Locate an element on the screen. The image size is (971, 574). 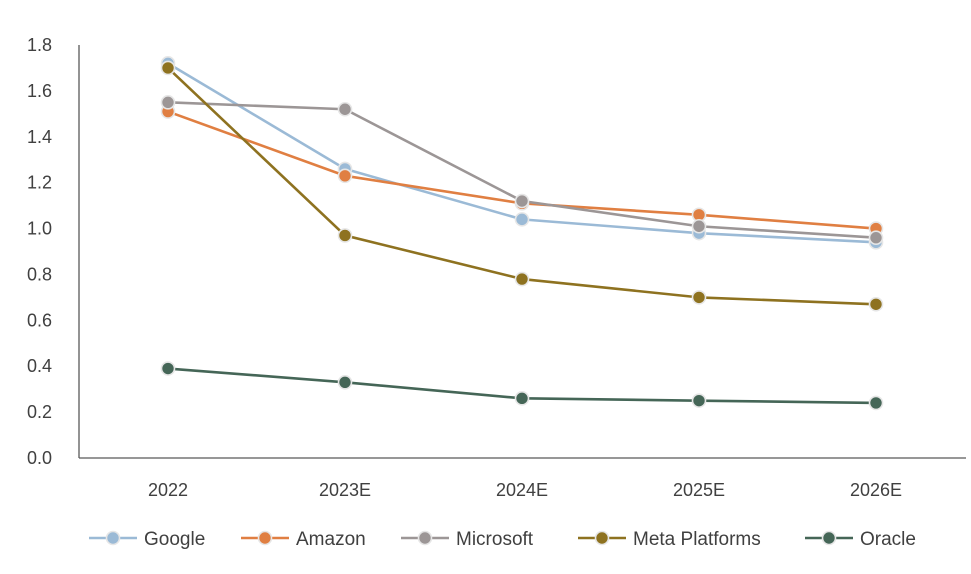
y-tick-label: 1.0 is located at coordinates (39, 229).